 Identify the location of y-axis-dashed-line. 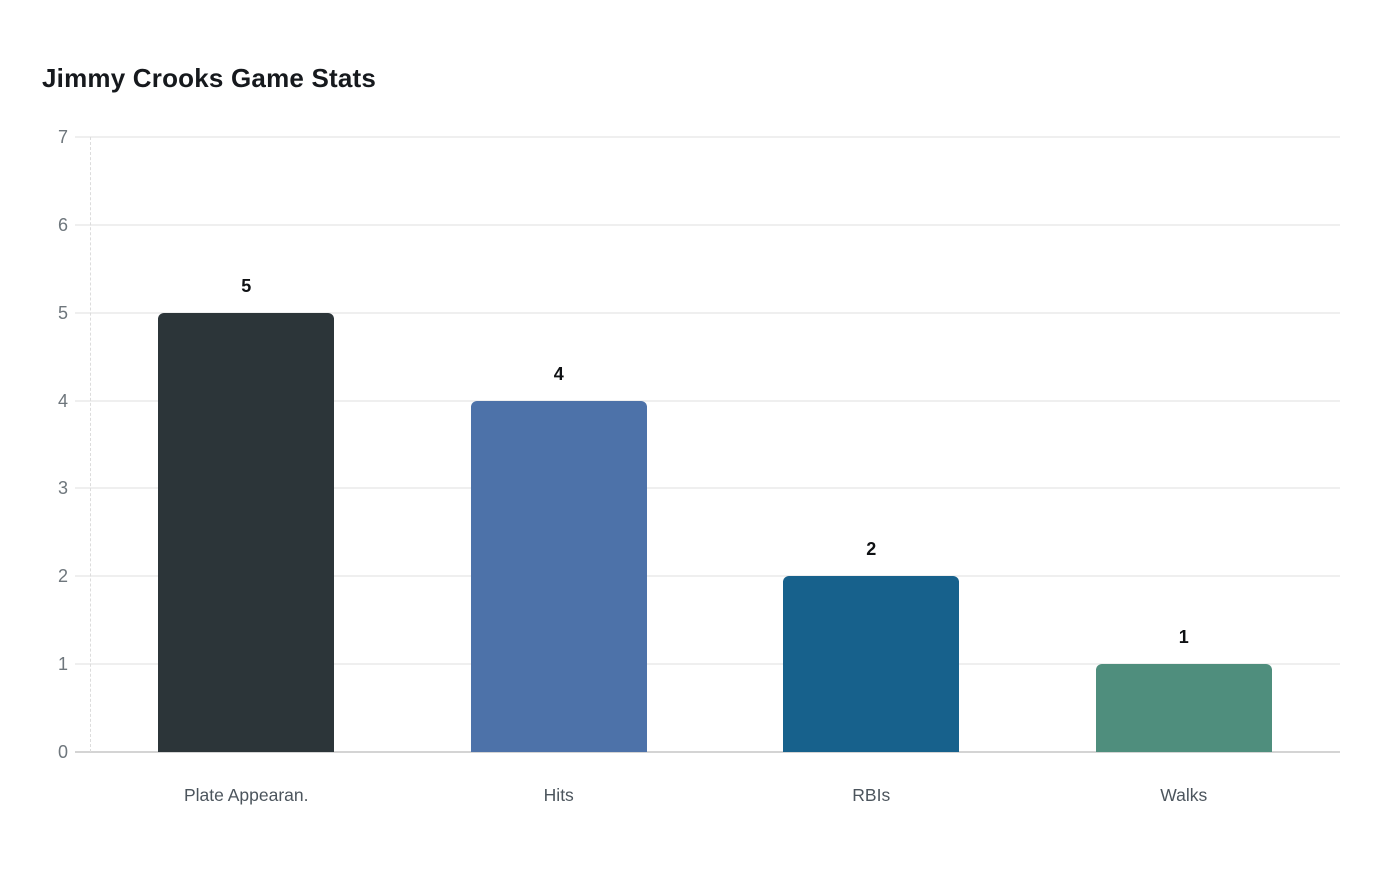
(90, 444).